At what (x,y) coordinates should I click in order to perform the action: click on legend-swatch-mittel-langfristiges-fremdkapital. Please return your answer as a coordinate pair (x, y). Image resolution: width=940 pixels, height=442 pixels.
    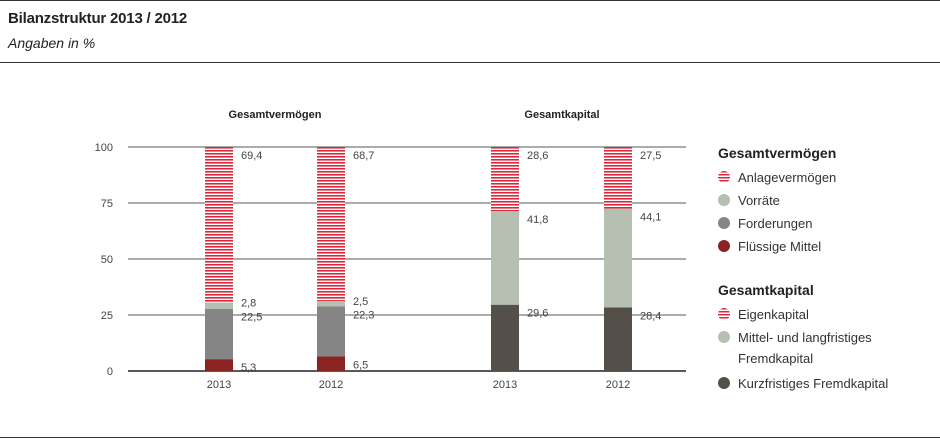
    Looking at the image, I should click on (724, 337).